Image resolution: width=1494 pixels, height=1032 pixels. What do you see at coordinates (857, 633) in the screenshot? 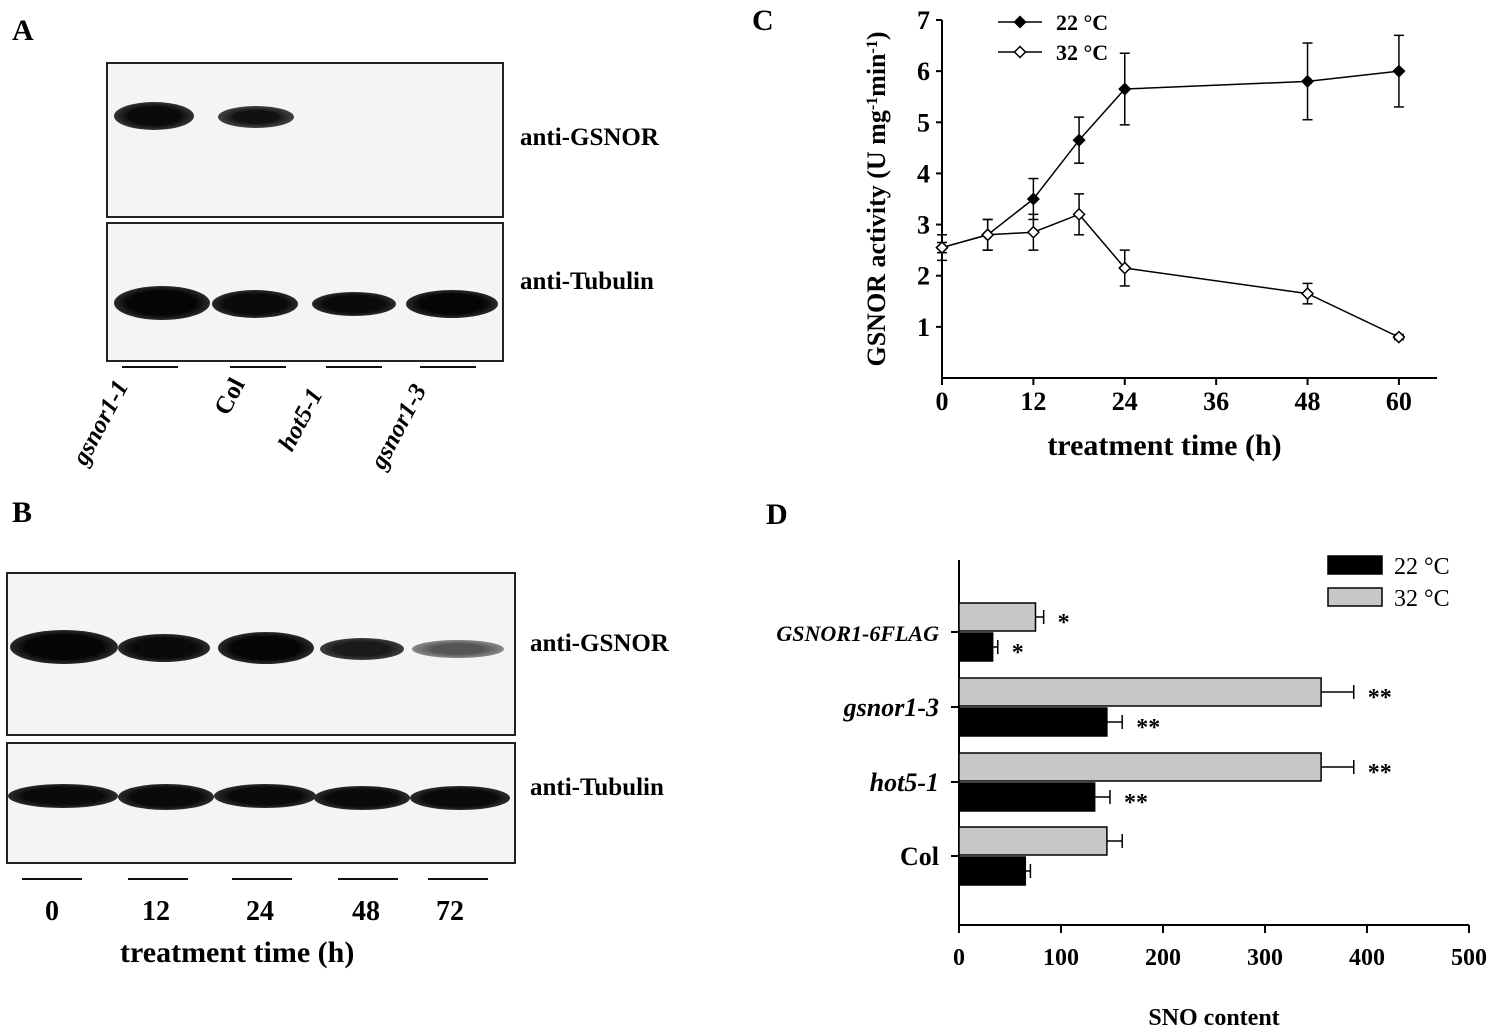
I see `category-label: GSNOR1-6FLAG` at bounding box center [857, 633].